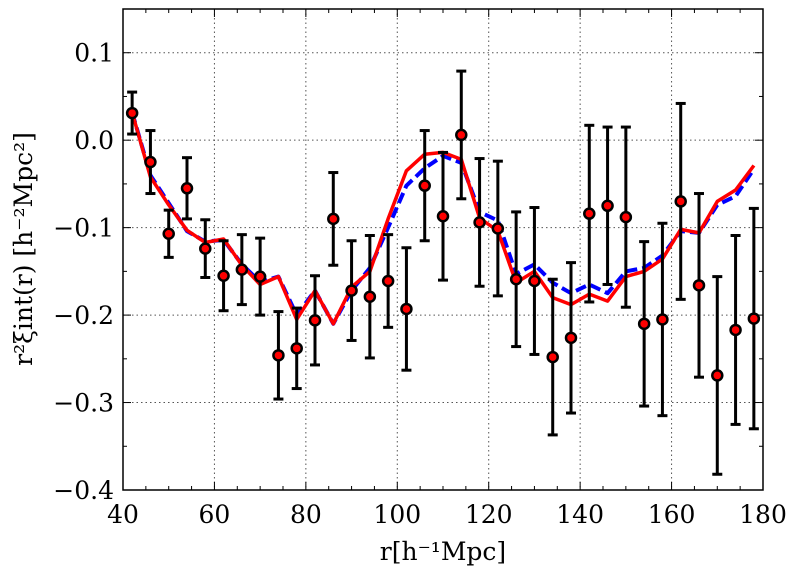  Describe the element at coordinates (763, 514) in the screenshot. I see `x-tick-label: 180` at that location.